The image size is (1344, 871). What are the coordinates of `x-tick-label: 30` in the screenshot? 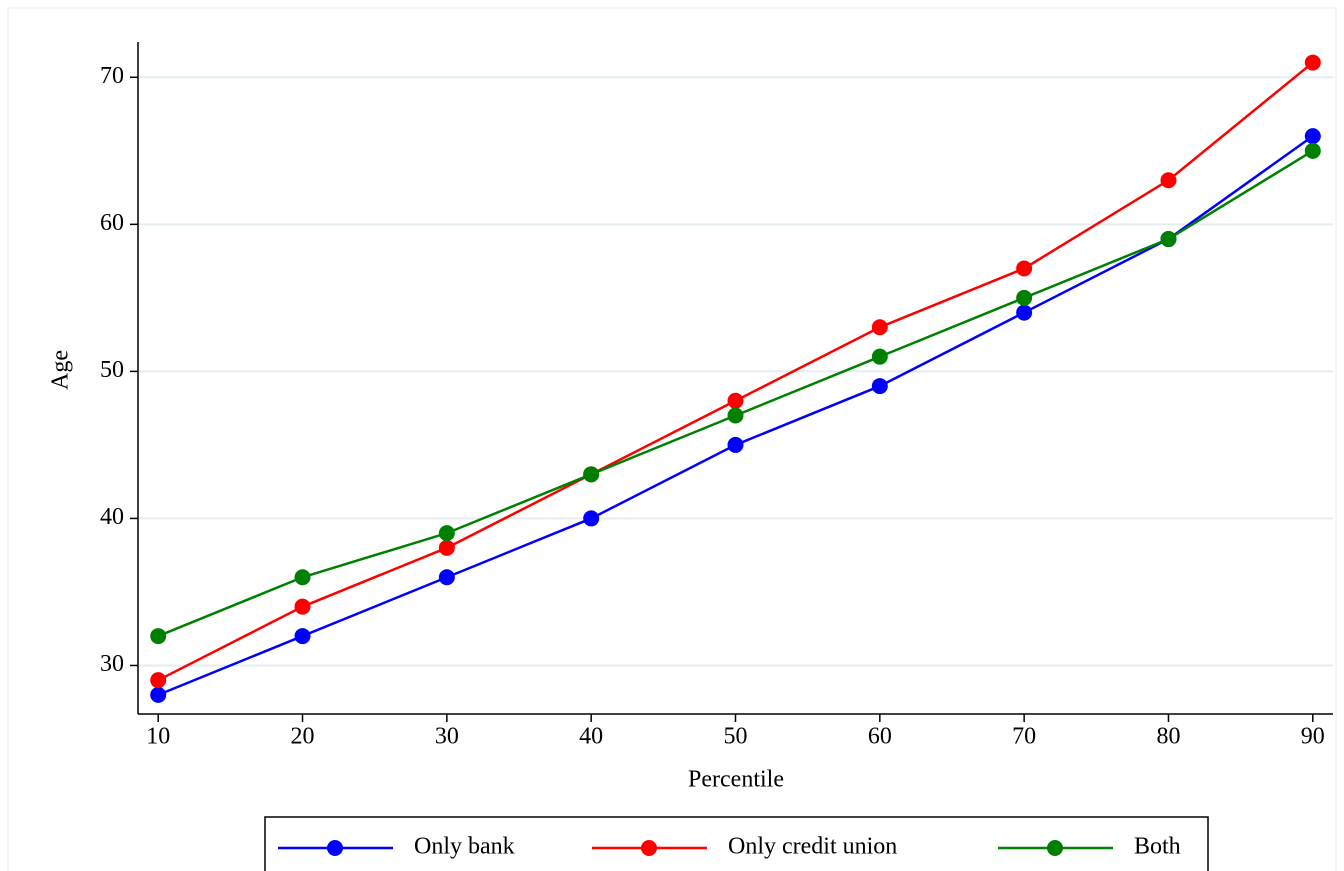 It's located at (447, 737).